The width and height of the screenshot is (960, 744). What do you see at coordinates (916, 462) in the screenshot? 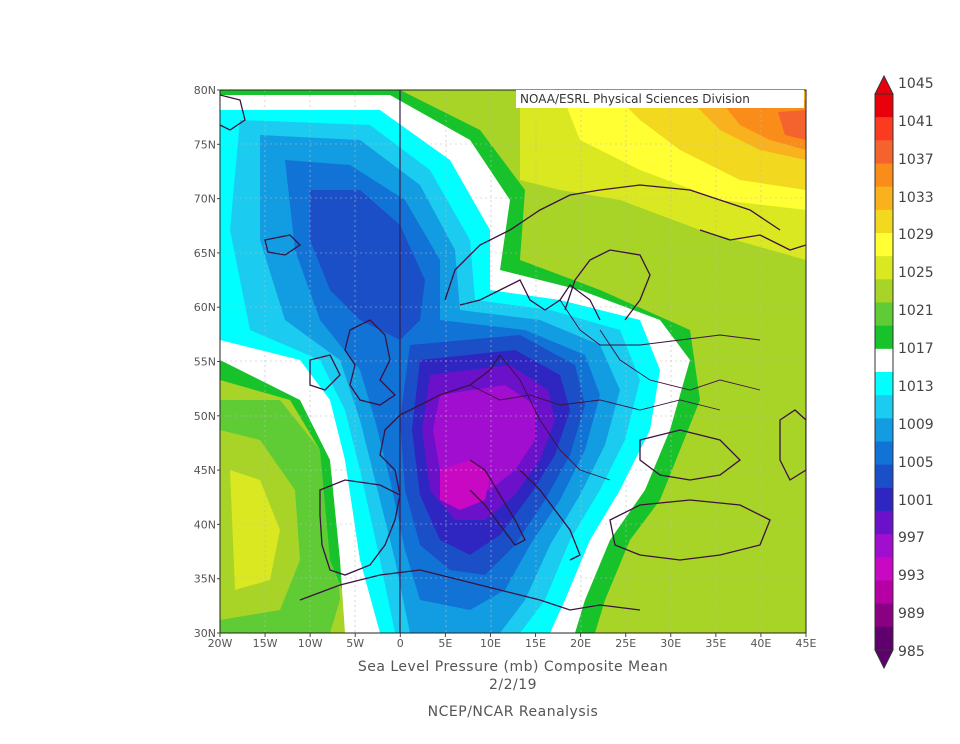
I see `colorbar-label: 1005` at bounding box center [916, 462].